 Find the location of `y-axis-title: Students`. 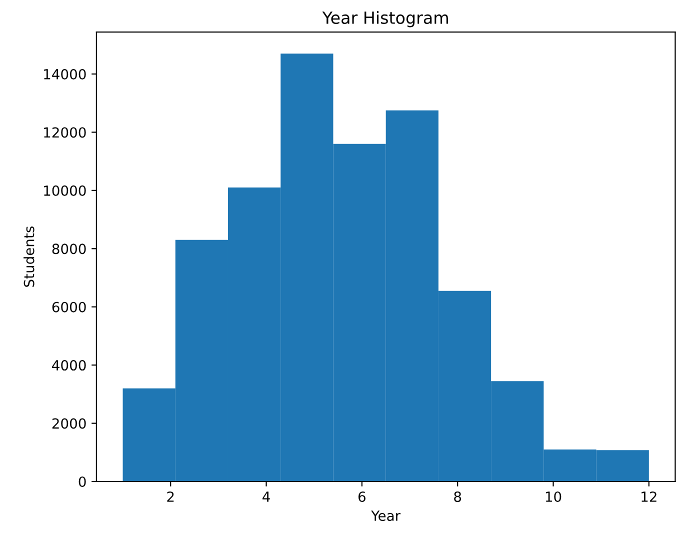

y-axis-title: Students is located at coordinates (29, 256).